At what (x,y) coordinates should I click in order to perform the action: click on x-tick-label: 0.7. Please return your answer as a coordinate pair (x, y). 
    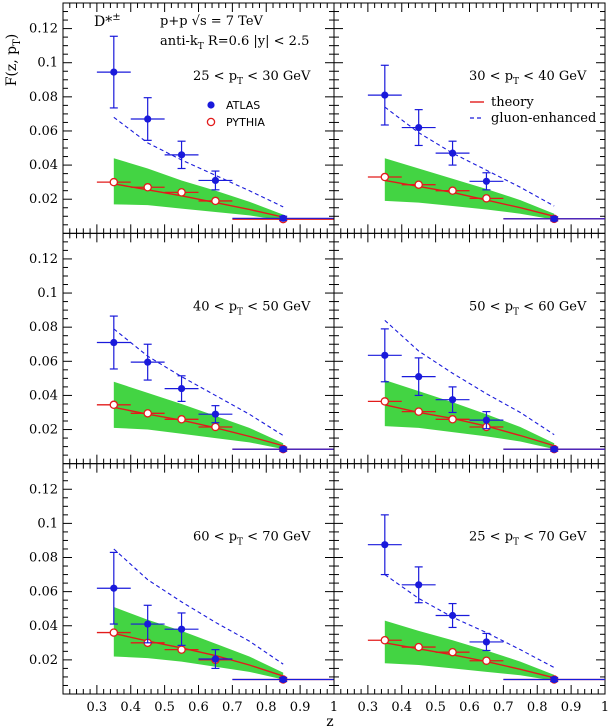
    Looking at the image, I should click on (503, 707).